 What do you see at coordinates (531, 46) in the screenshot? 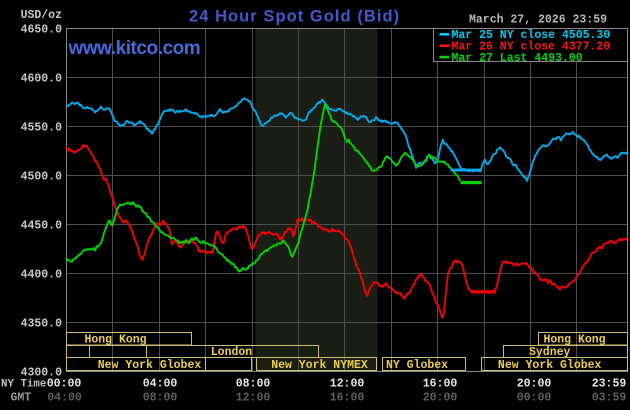
I see `svg-text: Mar 26 NY close 4377.20` at bounding box center [531, 46].